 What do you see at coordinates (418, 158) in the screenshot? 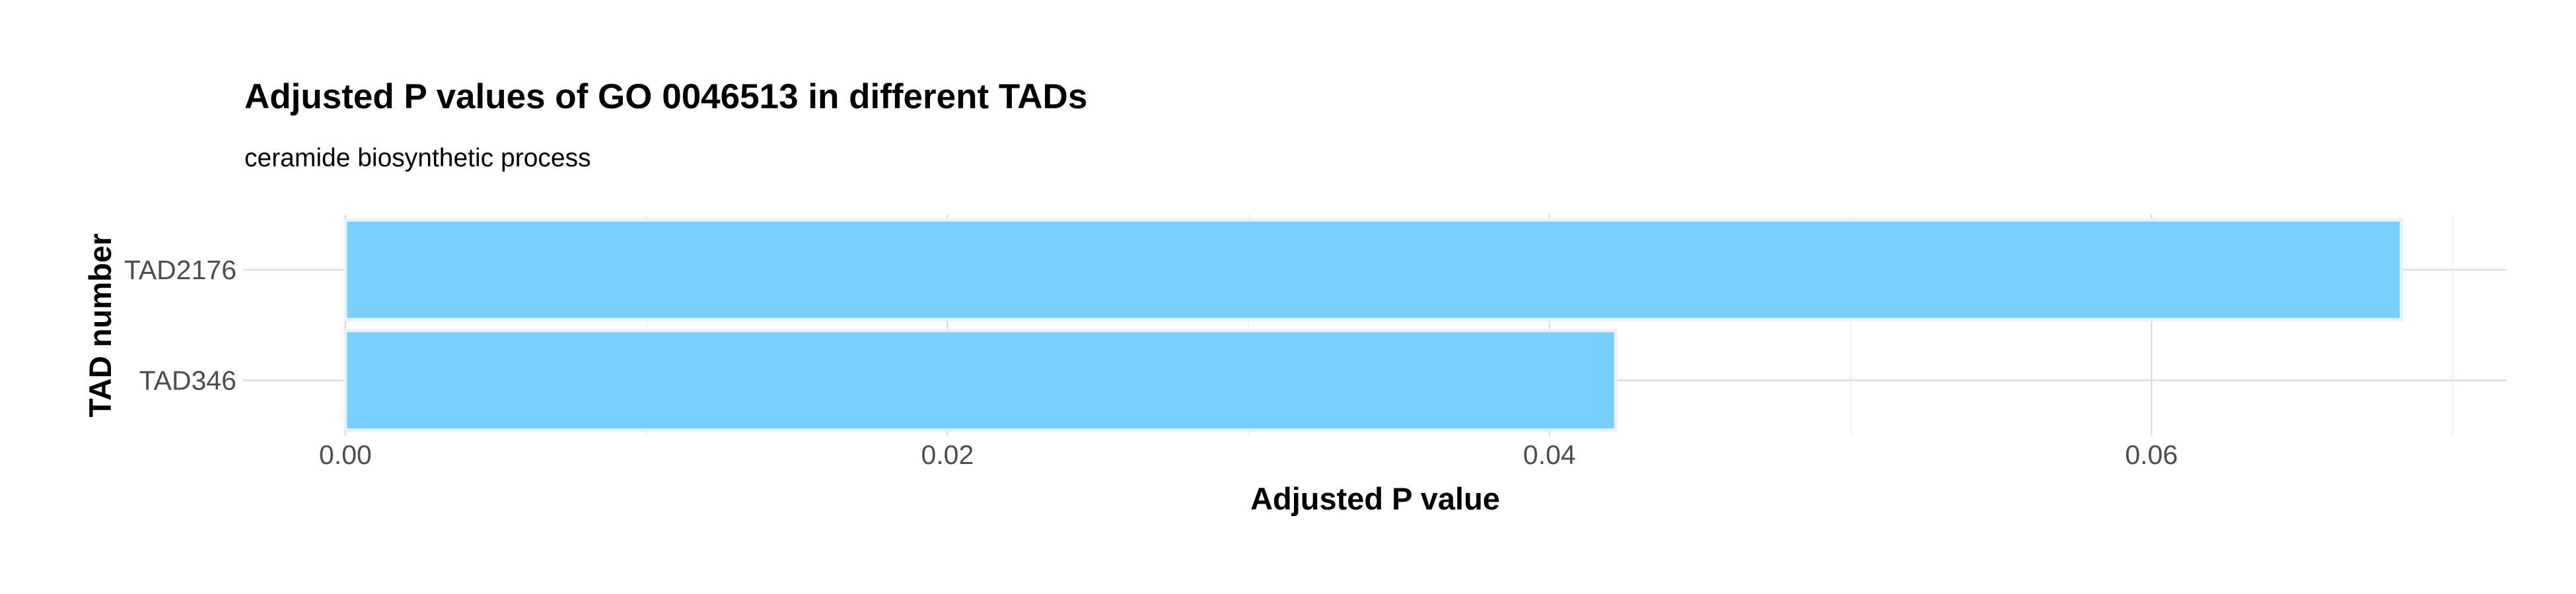
I see `chart-subtitle: ceramide biosynthetic process` at bounding box center [418, 158].